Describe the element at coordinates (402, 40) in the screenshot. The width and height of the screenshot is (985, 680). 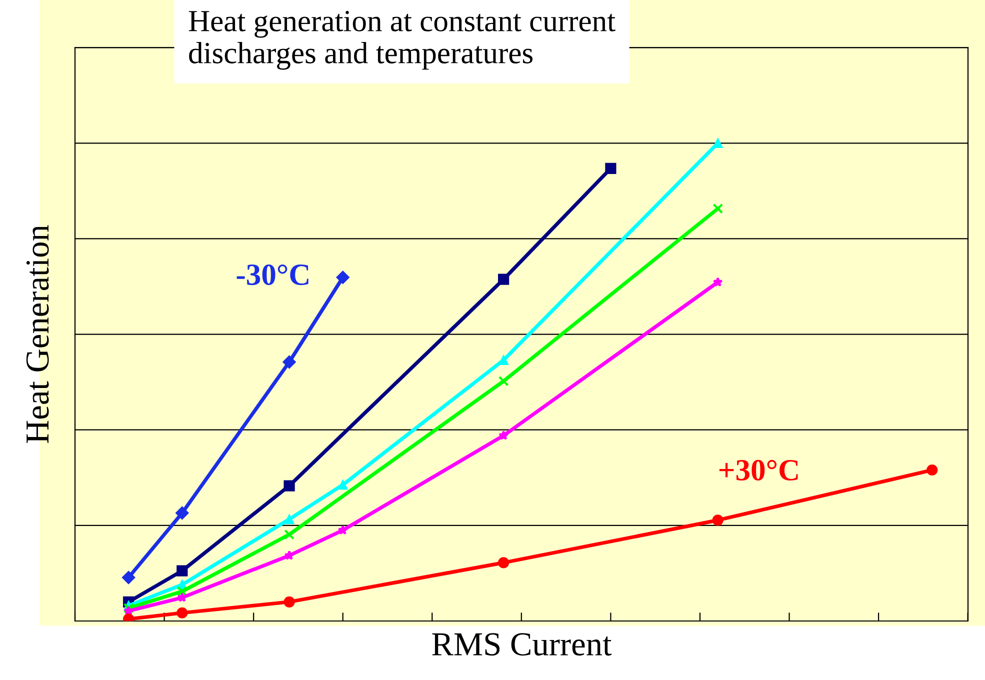
I see `chart-title: Heat generation at constant current discharges and temperatures` at that location.